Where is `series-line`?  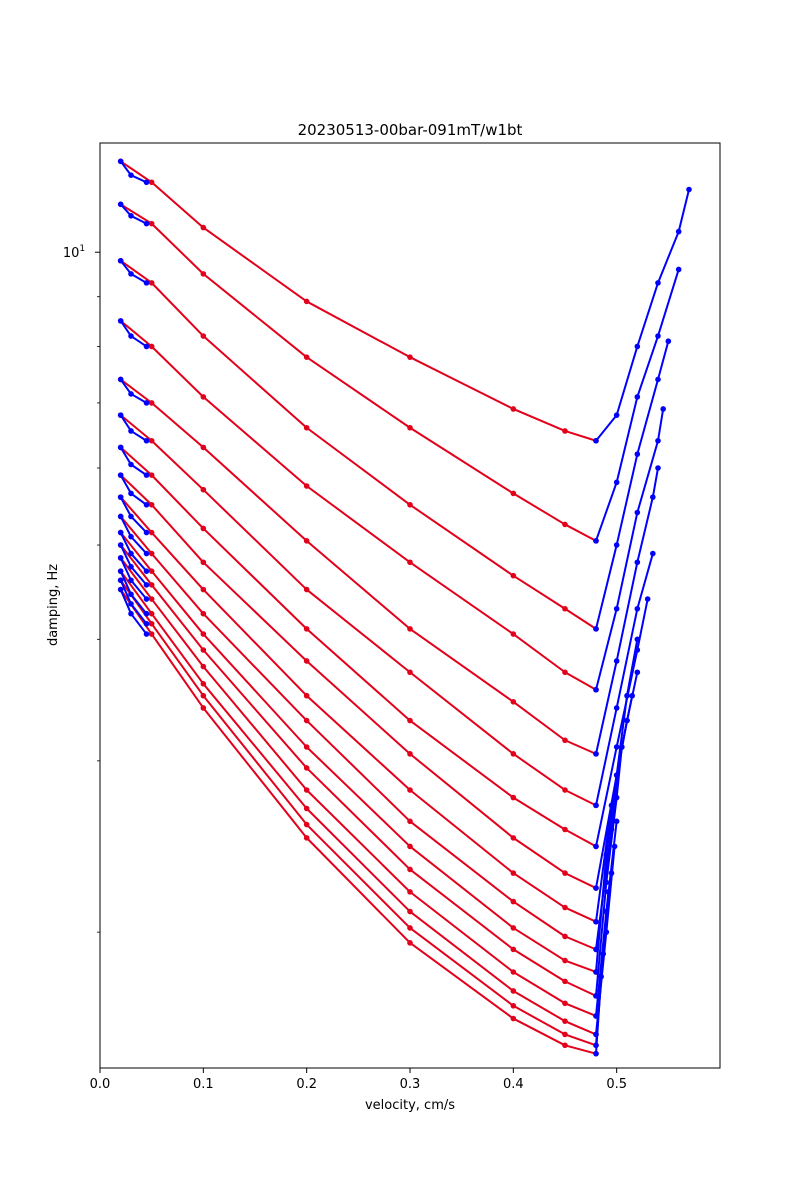
series-line is located at coordinates (609, 871).